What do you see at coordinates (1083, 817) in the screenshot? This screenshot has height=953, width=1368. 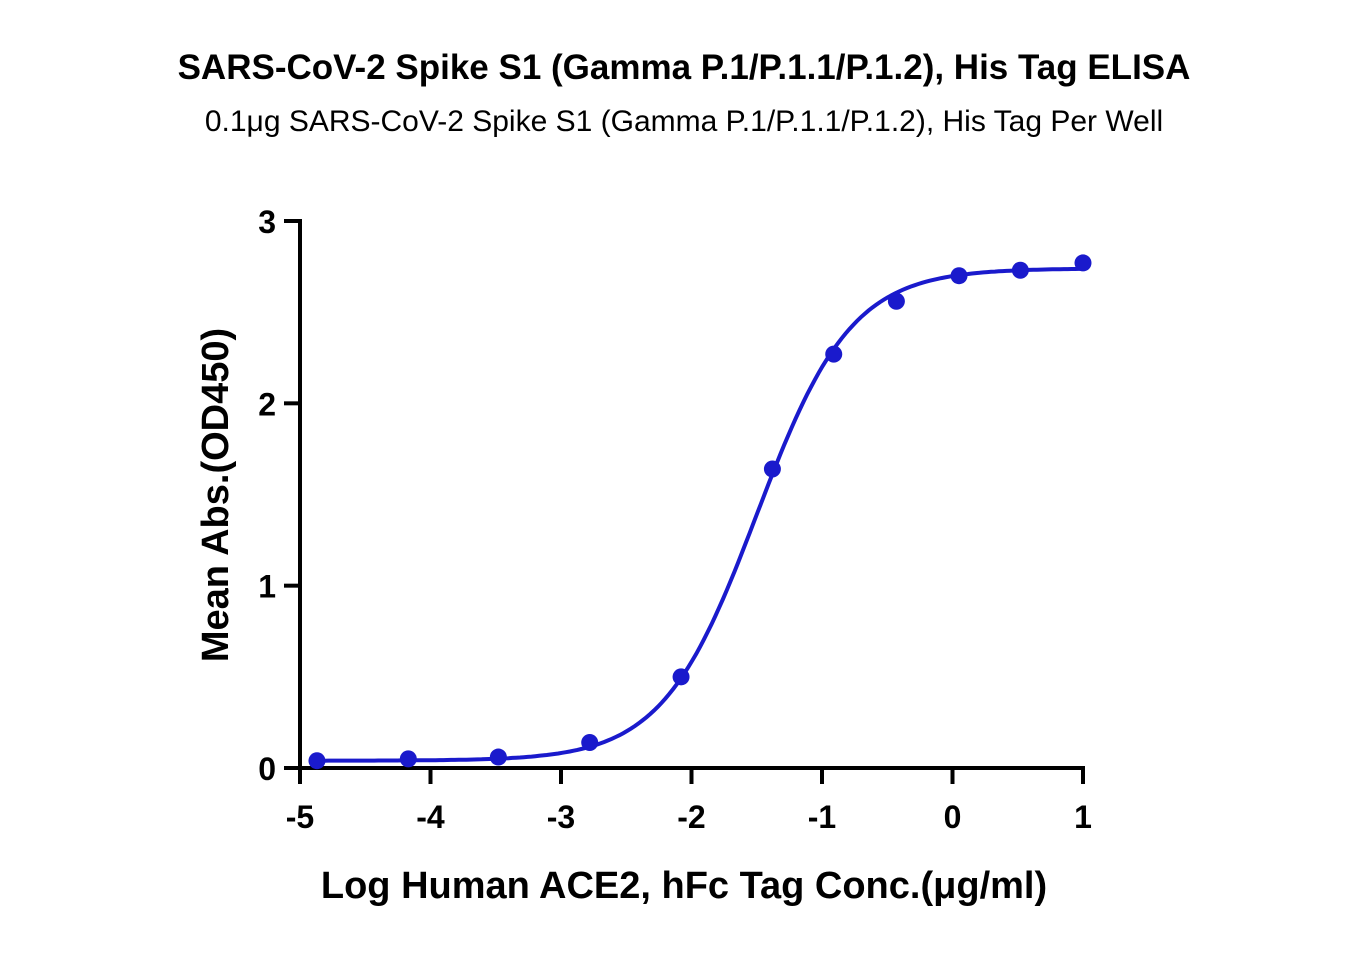 I see `x-tick-label: 1` at bounding box center [1083, 817].